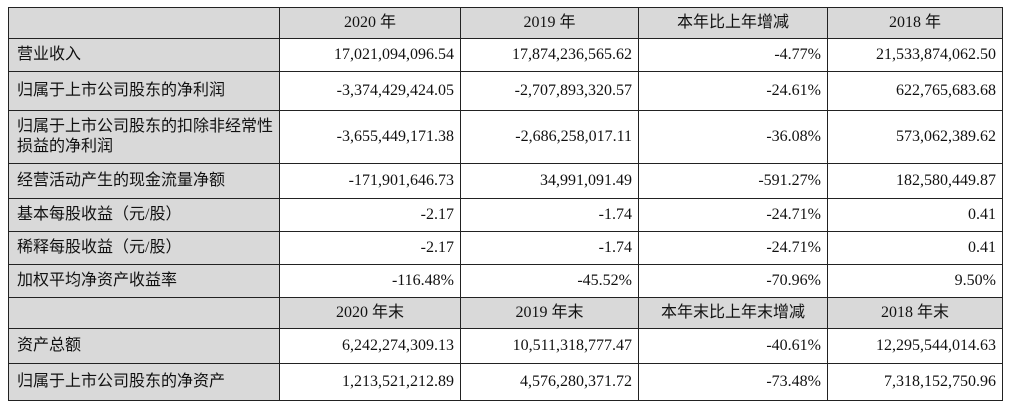  I want to click on cell-change: -36.08%, so click(733, 137).